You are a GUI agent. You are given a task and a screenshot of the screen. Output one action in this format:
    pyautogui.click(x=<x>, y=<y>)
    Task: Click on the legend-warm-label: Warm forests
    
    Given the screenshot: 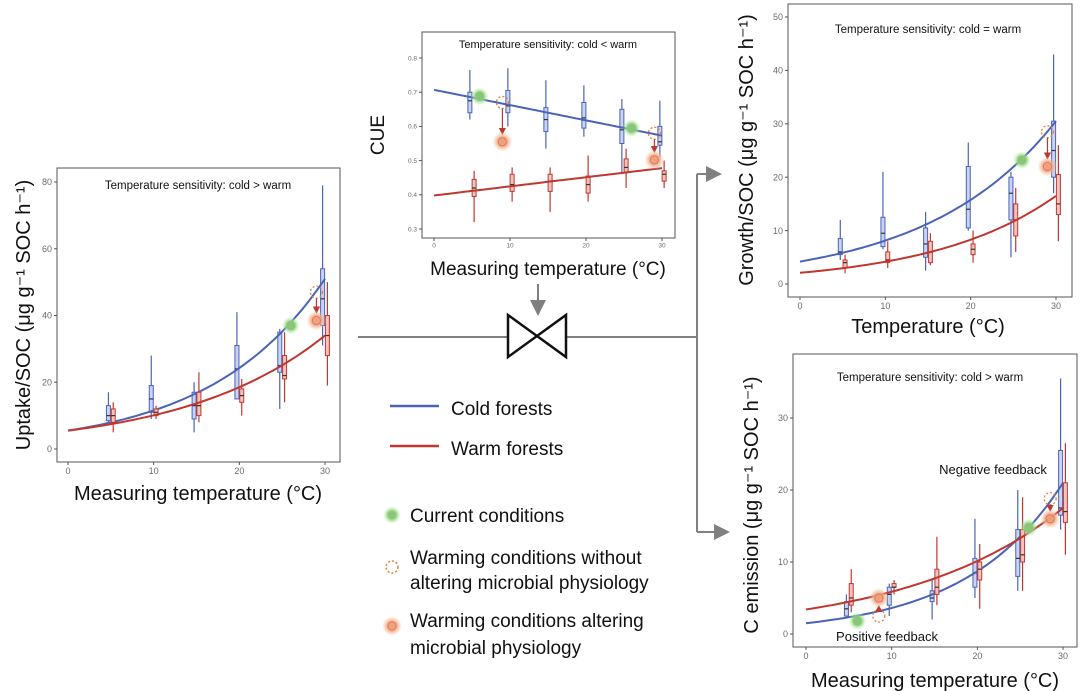 What is the action you would take?
    pyautogui.click(x=507, y=449)
    